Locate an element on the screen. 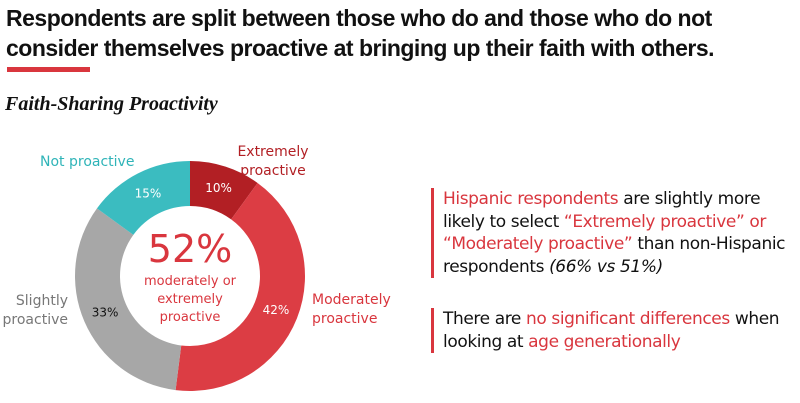 Image resolution: width=800 pixels, height=403 pixels. center-line-2: extremely is located at coordinates (190, 299).